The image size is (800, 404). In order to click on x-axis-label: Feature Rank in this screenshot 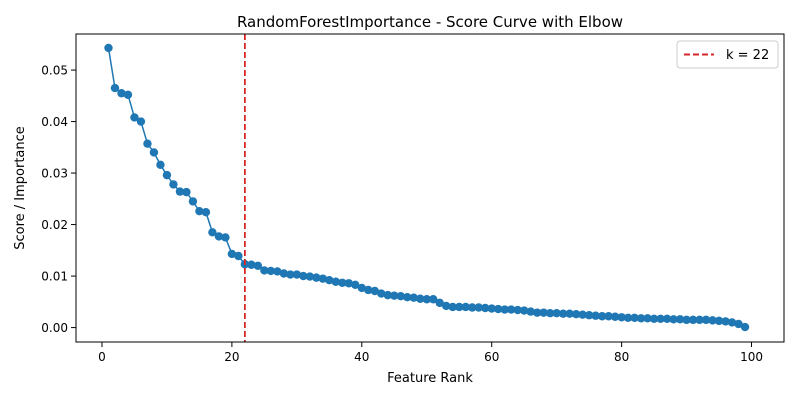, I will do `click(430, 378)`.